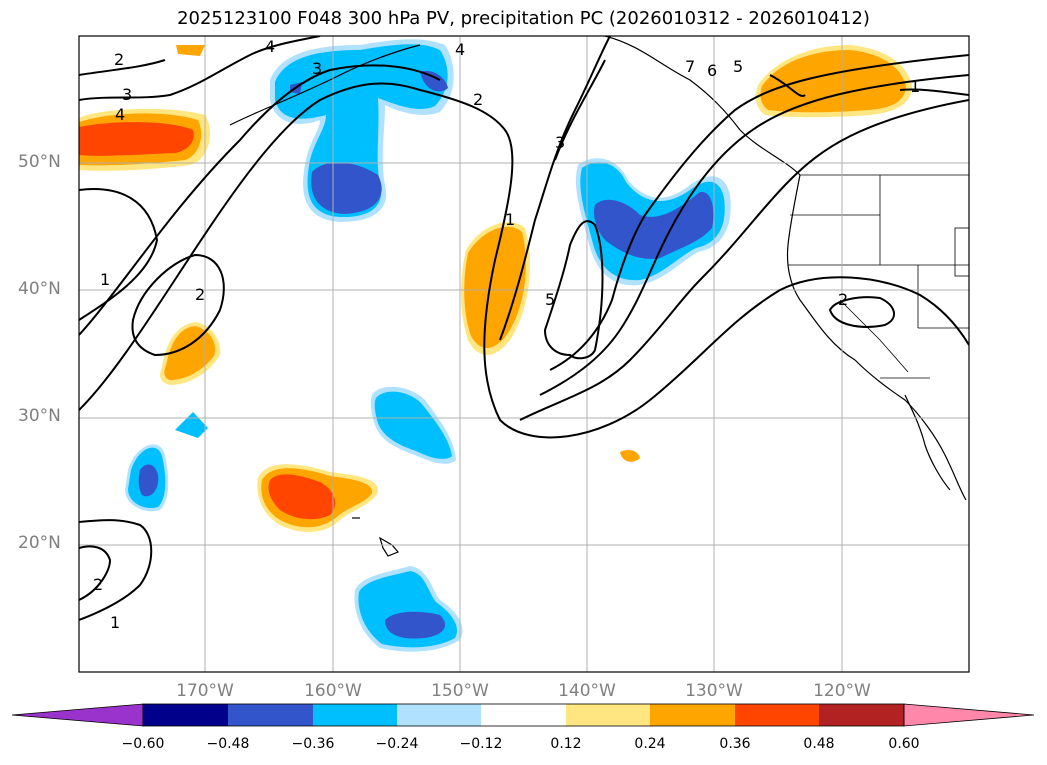  What do you see at coordinates (969, 715) in the screenshot?
I see `colorbar-max-extend` at bounding box center [969, 715].